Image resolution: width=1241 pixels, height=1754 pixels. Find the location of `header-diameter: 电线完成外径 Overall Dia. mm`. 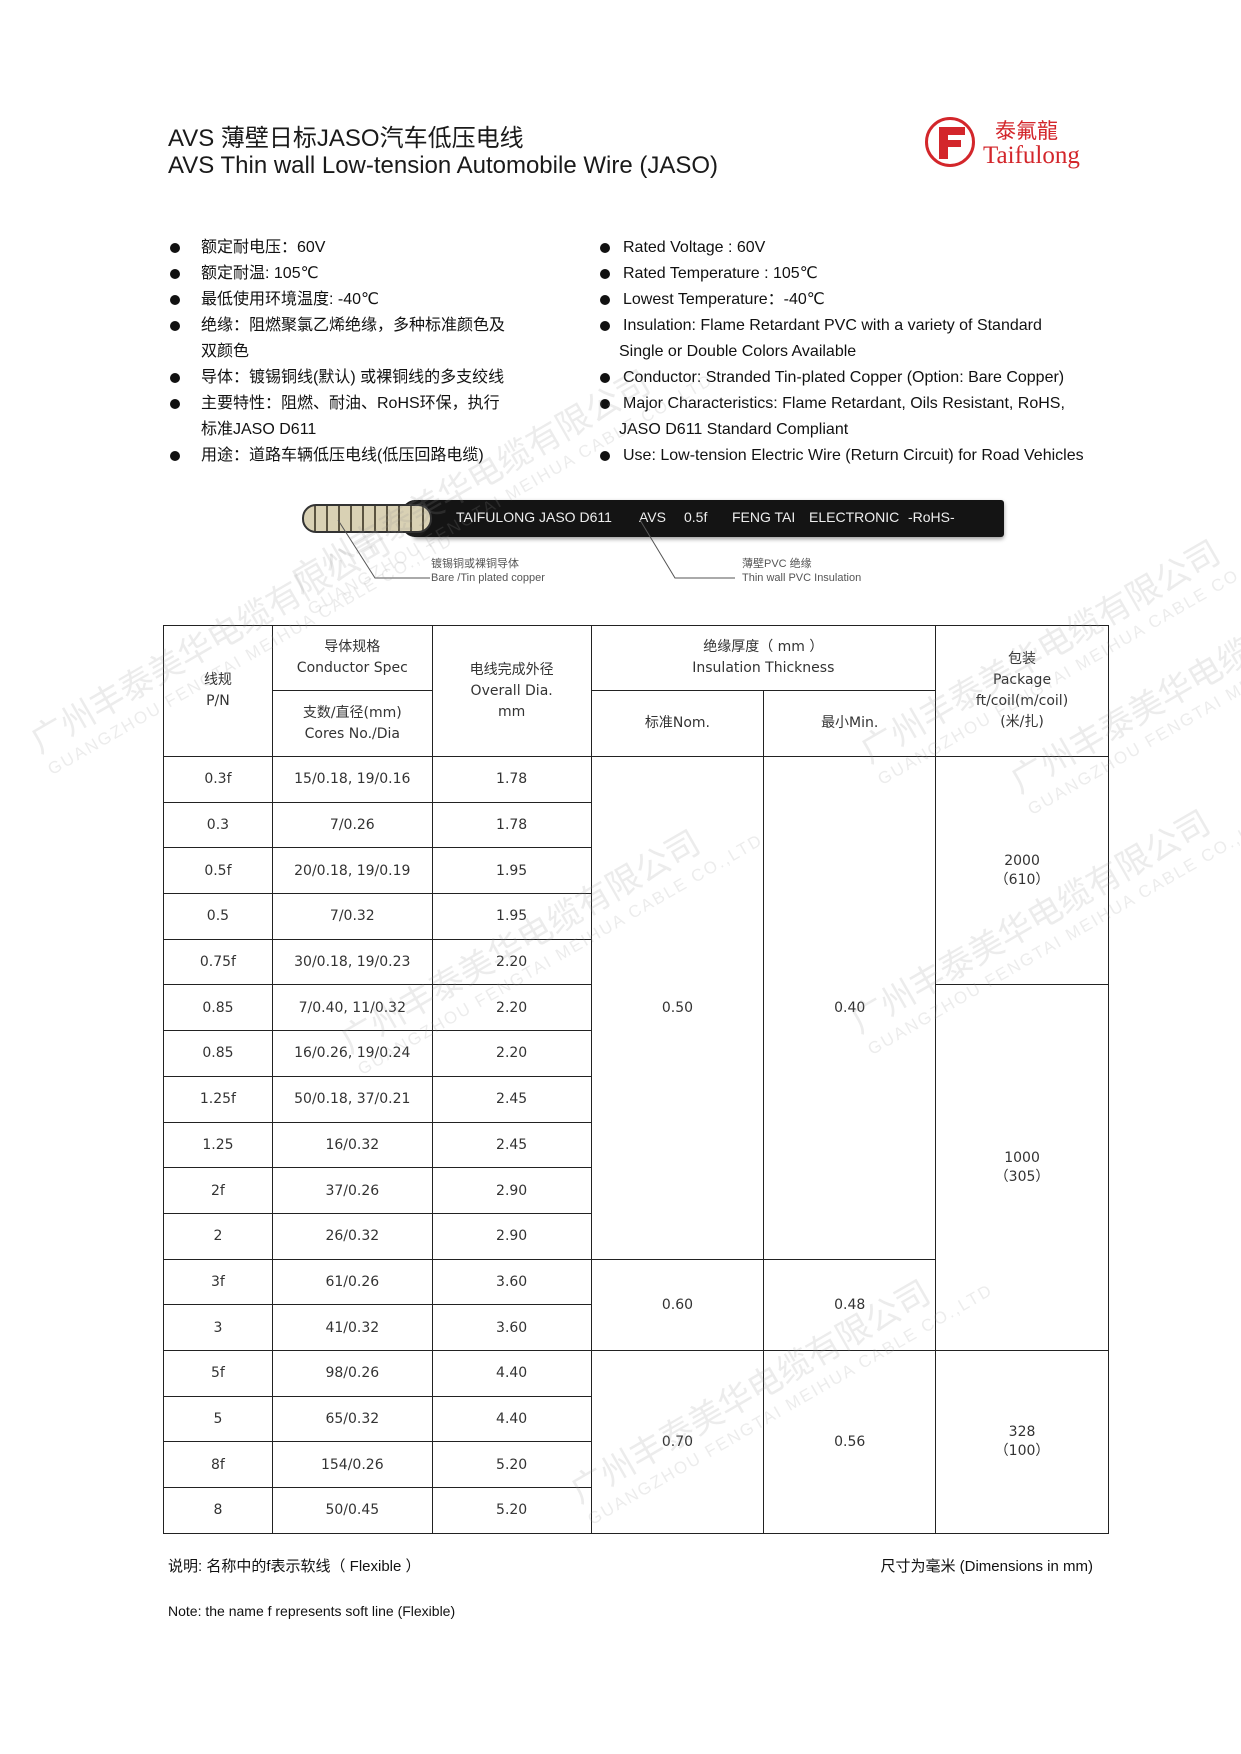

header-diameter: 电线完成外径 Overall Dia. mm is located at coordinates (511, 691).